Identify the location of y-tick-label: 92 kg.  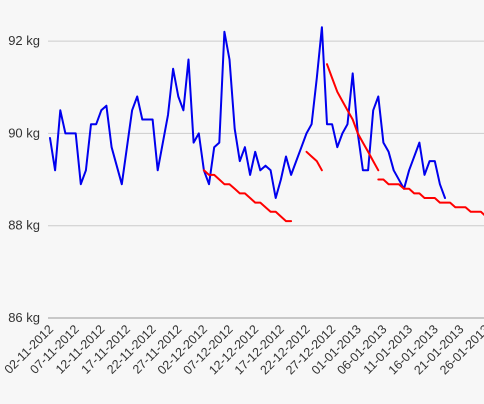
(24, 40).